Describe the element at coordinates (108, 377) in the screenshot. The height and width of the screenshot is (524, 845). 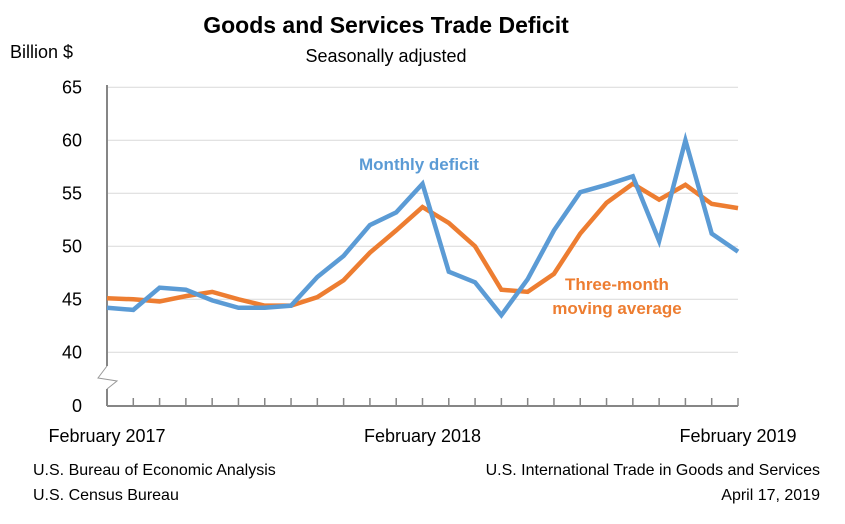
I see `axis-break-icon` at that location.